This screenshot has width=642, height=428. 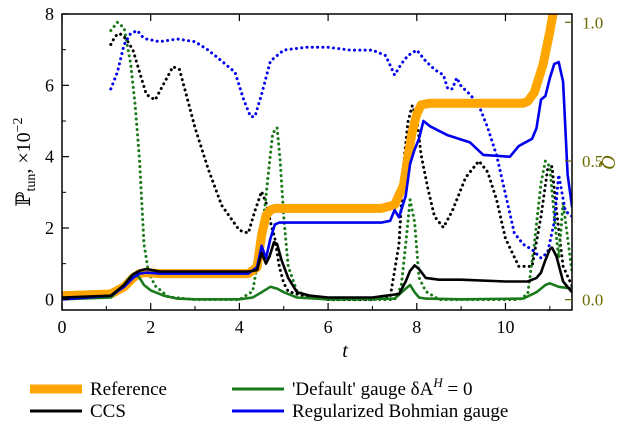 What do you see at coordinates (49, 157) in the screenshot?
I see `y-left-tick-label: 4` at bounding box center [49, 157].